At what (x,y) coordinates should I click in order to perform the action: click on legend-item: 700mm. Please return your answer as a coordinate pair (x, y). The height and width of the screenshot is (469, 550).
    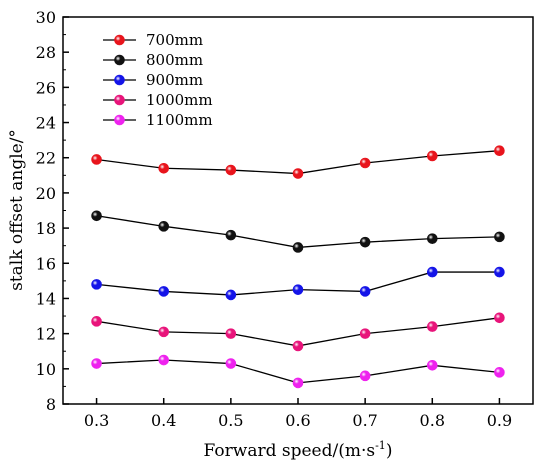
    Looking at the image, I should click on (153, 40).